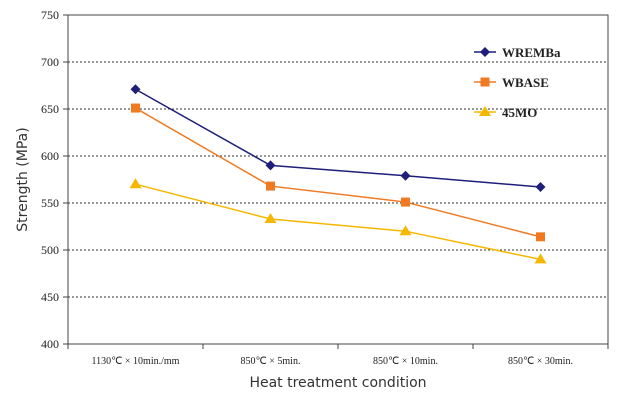 This screenshot has height=394, width=618. I want to click on y-tick-label: 600, so click(50, 156).